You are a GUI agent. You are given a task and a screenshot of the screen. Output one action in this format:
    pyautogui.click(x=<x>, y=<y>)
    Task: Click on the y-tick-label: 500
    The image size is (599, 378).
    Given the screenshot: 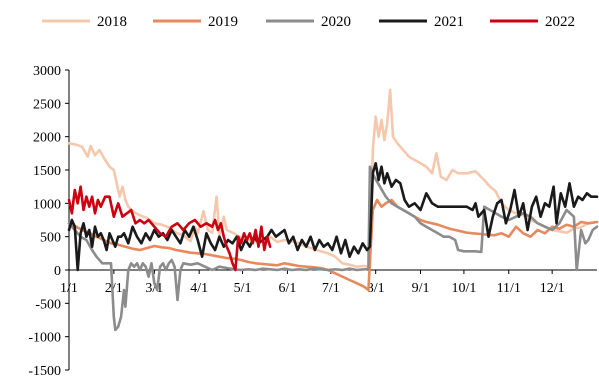 What is the action you would take?
    pyautogui.click(x=50, y=238)
    